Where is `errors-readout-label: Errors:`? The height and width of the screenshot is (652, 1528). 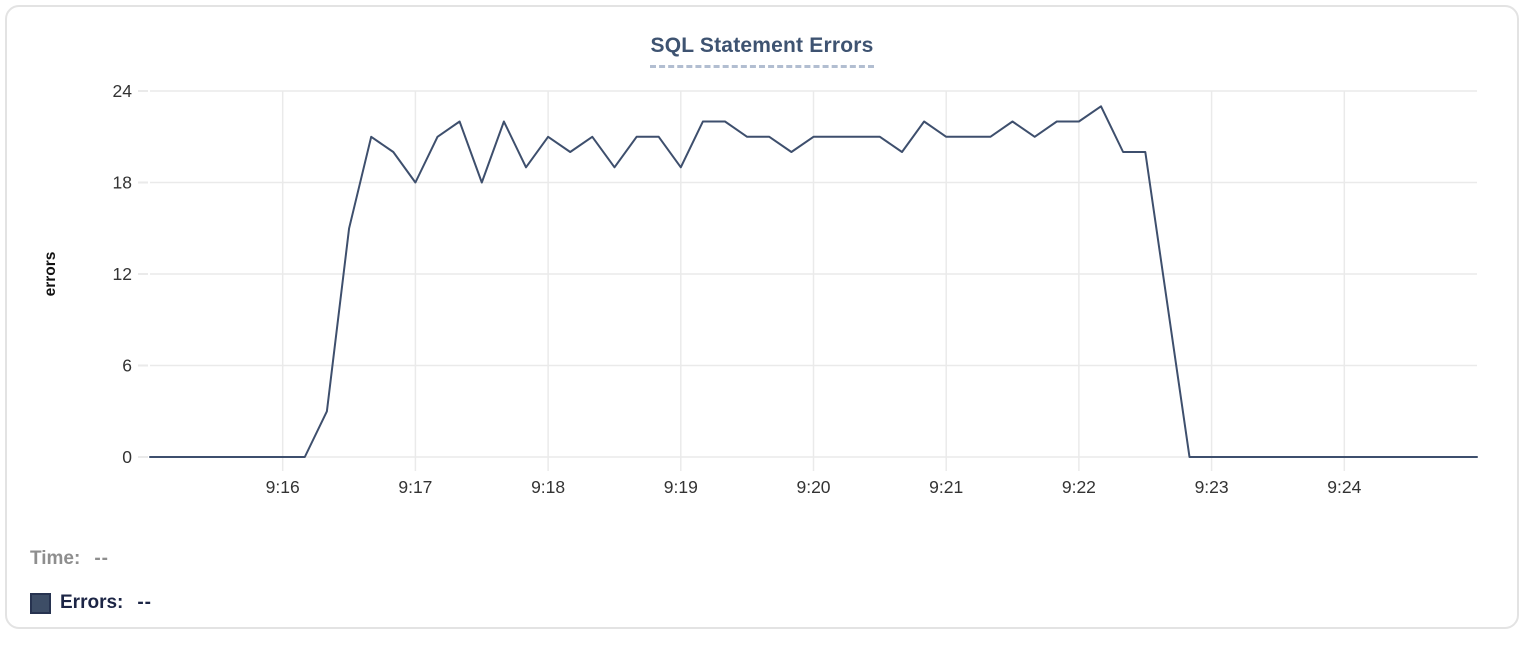
errors-readout-label: Errors: is located at coordinates (92, 602).